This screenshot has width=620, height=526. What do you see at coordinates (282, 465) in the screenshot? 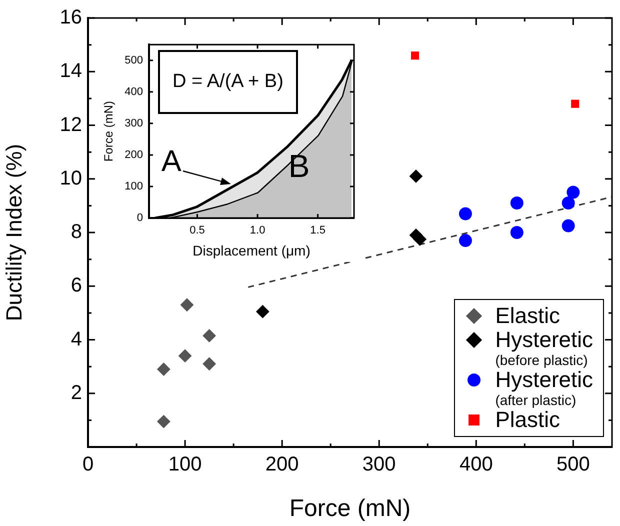
I see `x-tick-label: 200` at bounding box center [282, 465].